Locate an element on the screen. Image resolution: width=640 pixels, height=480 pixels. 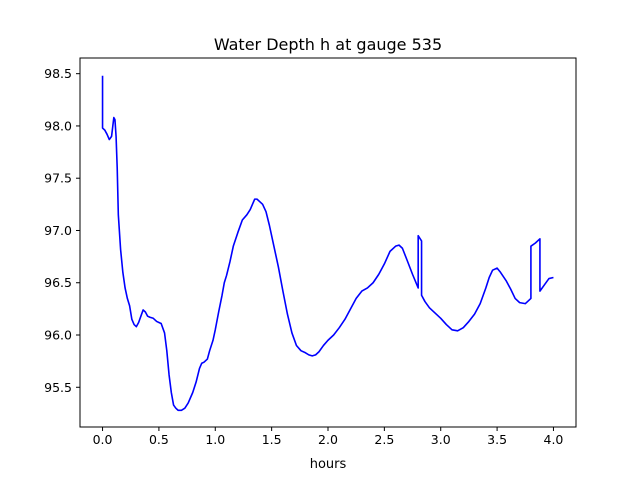
x-tick-label: 1.0 is located at coordinates (215, 439).